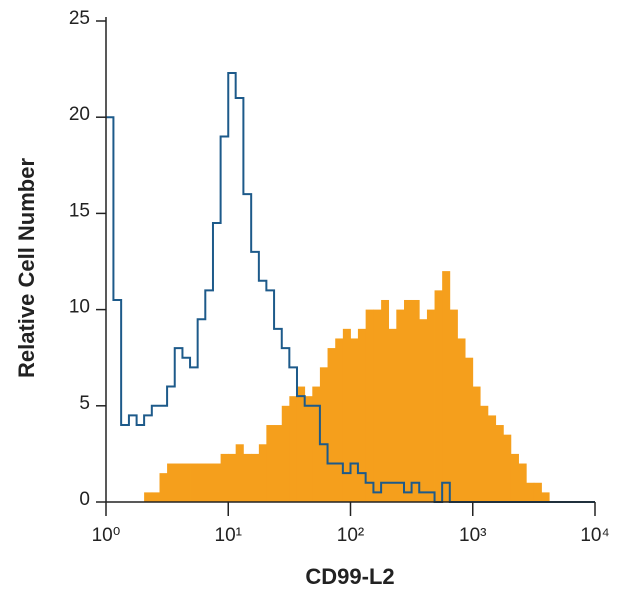 Image resolution: width=623 pixels, height=601 pixels. What do you see at coordinates (349, 576) in the screenshot?
I see `x-axis-label: CD99-L2` at bounding box center [349, 576].